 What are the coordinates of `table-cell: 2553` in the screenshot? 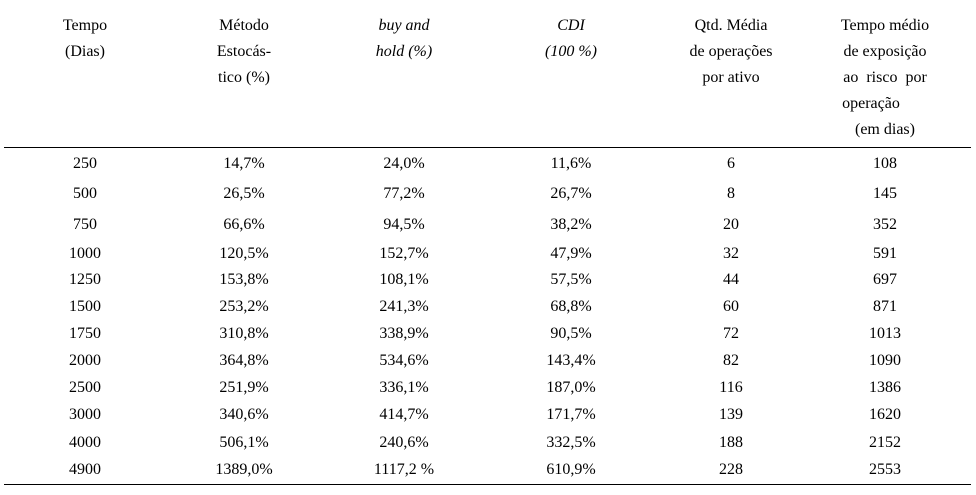 It's located at (885, 469).